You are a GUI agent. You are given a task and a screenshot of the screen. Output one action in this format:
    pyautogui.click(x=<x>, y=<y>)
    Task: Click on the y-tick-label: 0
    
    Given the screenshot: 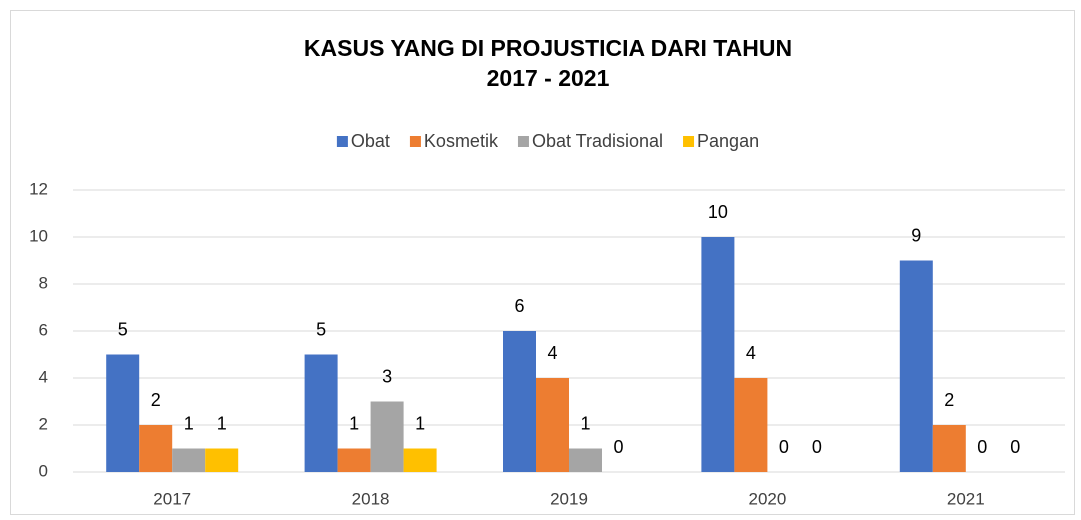 What is the action you would take?
    pyautogui.click(x=43, y=470)
    